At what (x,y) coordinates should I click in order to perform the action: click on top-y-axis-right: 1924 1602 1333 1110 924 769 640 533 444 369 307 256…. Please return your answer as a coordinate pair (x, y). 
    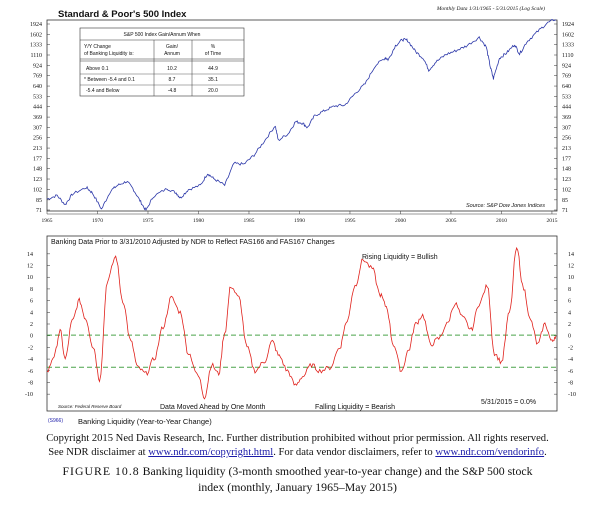
    Looking at the image, I should click on (564, 118).